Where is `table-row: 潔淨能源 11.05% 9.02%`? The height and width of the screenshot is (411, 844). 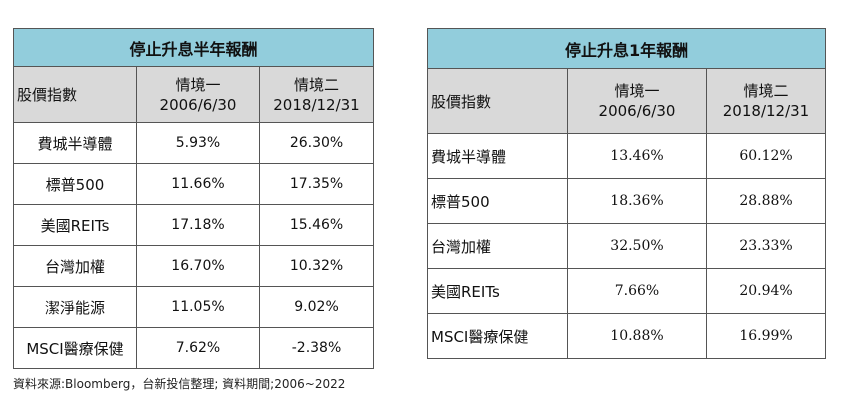
table-row: 潔淨能源 11.05% 9.02% is located at coordinates (194, 307).